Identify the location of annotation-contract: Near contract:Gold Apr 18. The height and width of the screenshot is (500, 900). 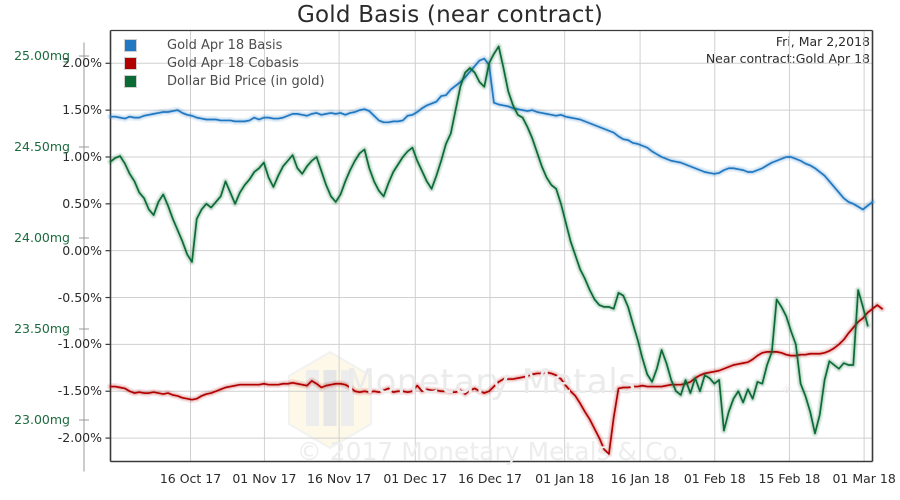
(787, 58).